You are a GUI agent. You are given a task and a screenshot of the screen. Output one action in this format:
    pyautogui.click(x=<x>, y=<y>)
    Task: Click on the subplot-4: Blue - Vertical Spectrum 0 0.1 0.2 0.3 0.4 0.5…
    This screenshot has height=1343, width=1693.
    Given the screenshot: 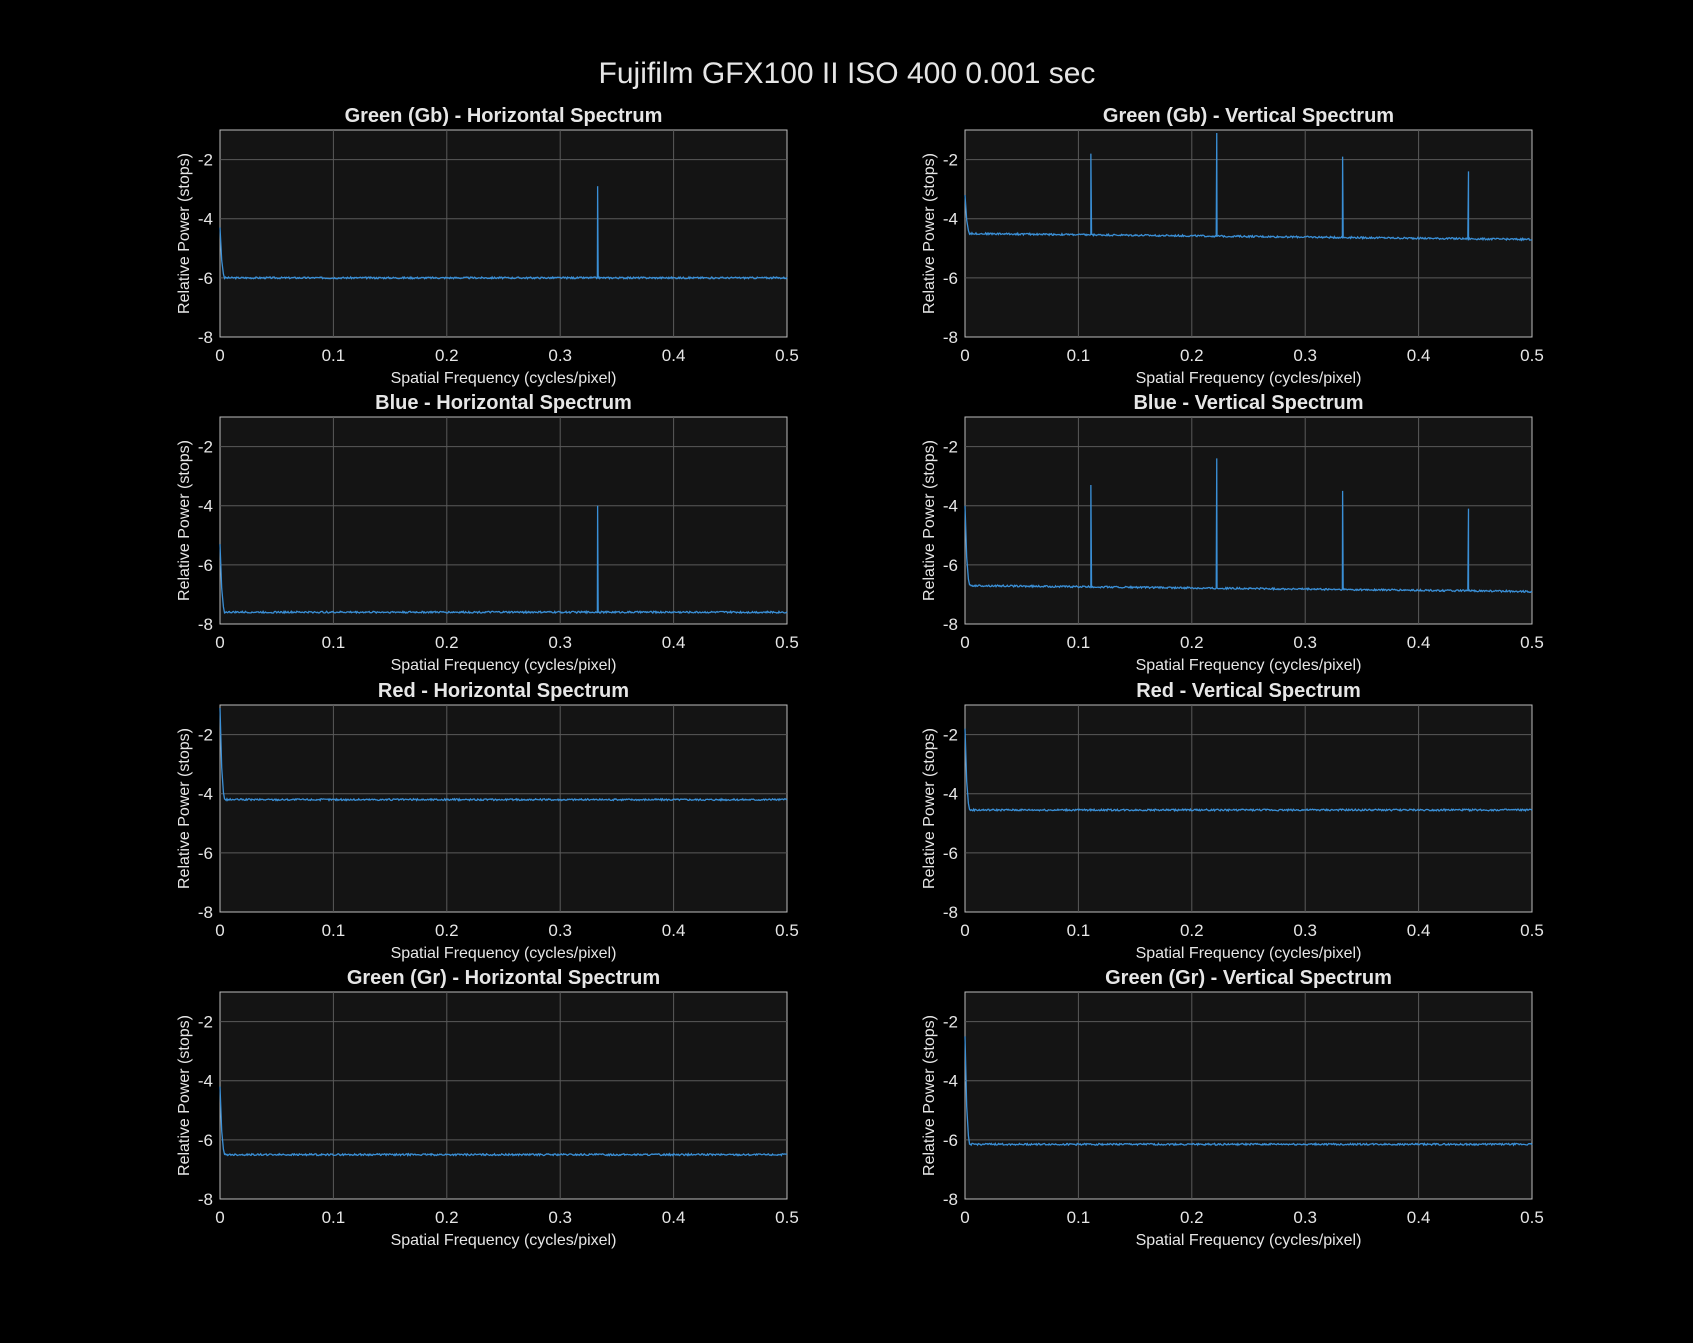 What is the action you would take?
    pyautogui.click(x=1232, y=533)
    